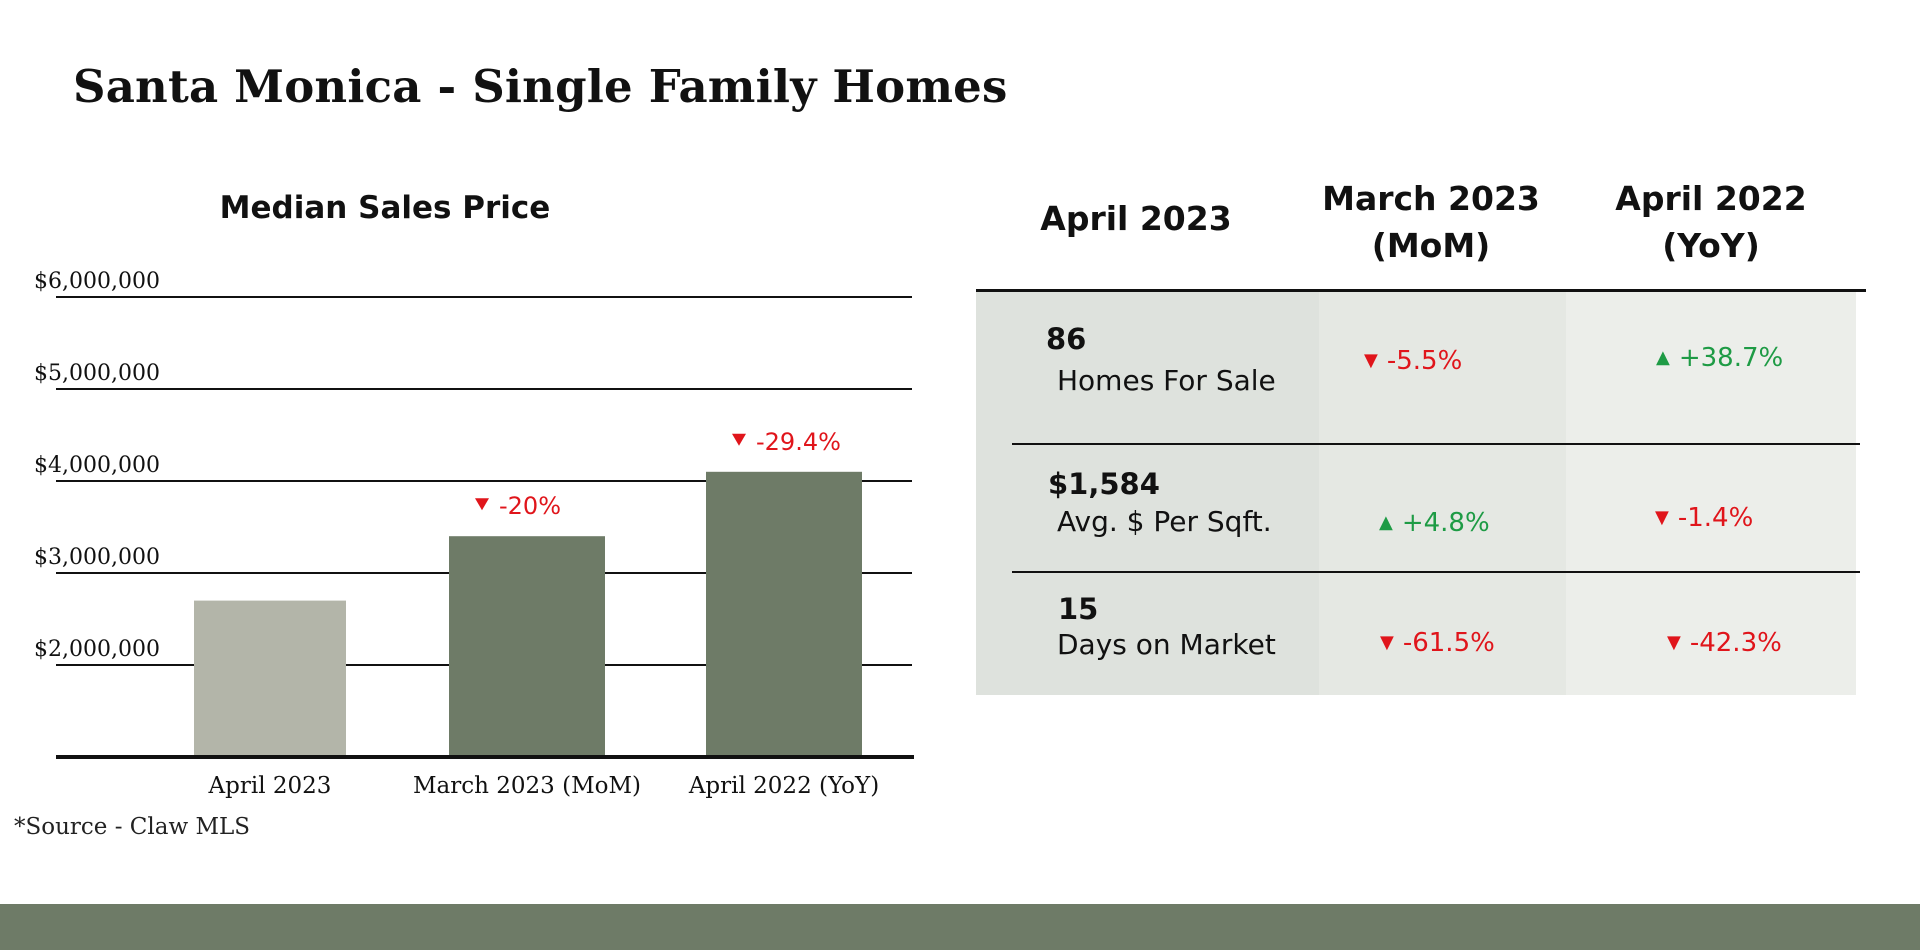  What do you see at coordinates (1104, 484) in the screenshot?
I see `avg-price-per-sqft-value: $1,584` at bounding box center [1104, 484].